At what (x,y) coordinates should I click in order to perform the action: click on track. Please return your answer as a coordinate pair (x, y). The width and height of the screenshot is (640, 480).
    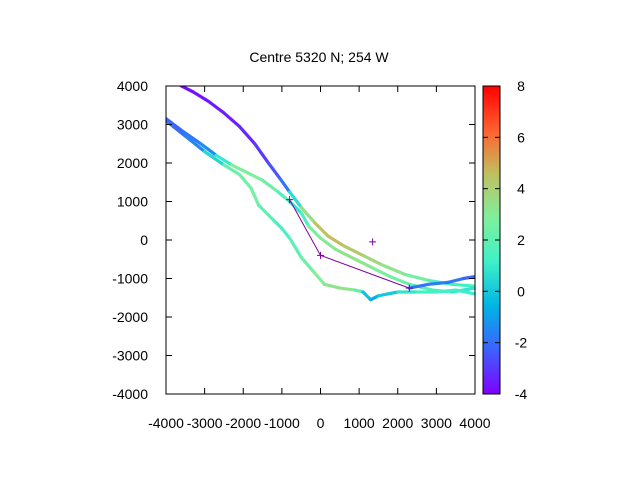
    Looking at the image, I should click on (349, 244).